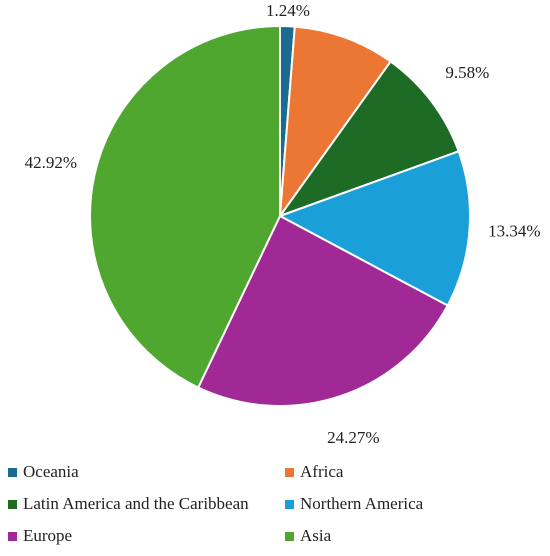 This screenshot has width=550, height=556. Describe the element at coordinates (51, 471) in the screenshot. I see `legend-label: Oceania` at that location.